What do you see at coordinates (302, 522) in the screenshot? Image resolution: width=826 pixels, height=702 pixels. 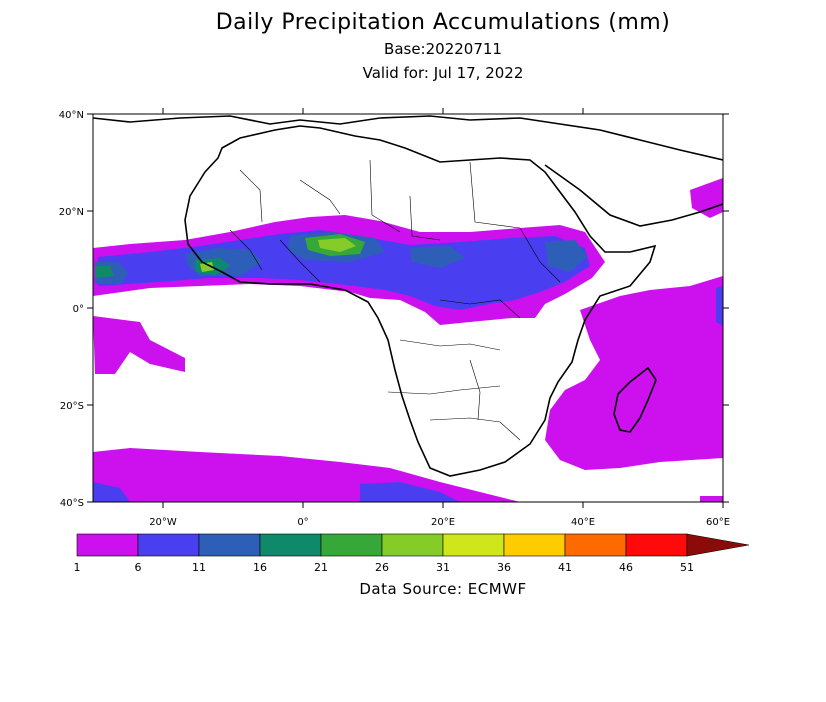 I see `lon-label: 0°` at bounding box center [302, 522].